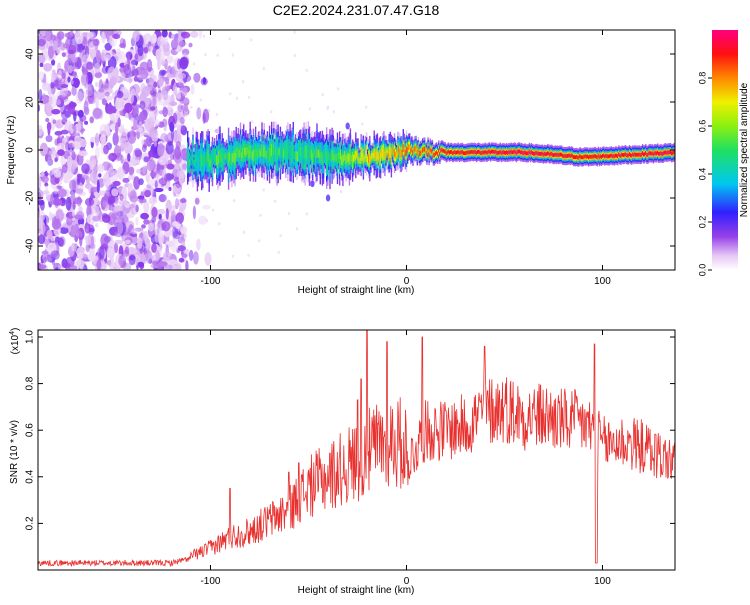  What do you see at coordinates (704, 174) in the screenshot?
I see `colorbar-ticks: 0.0 0.2 0.4 0.6 0.8` at bounding box center [704, 174].